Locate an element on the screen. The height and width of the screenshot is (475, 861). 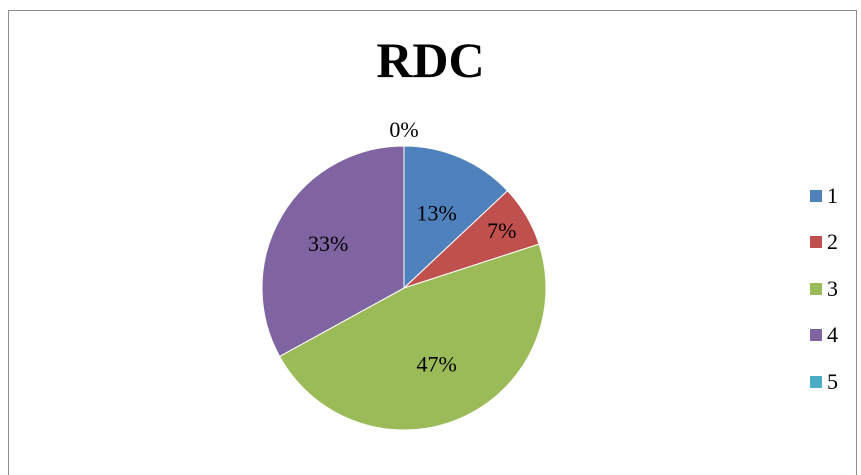
legend-label-5: 5 is located at coordinates (832, 381).